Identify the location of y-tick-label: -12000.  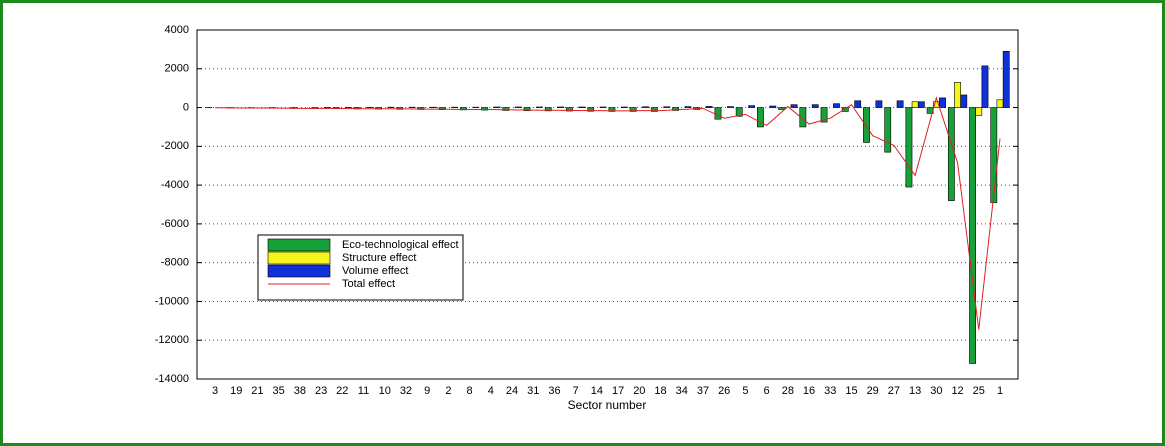
(172, 340).